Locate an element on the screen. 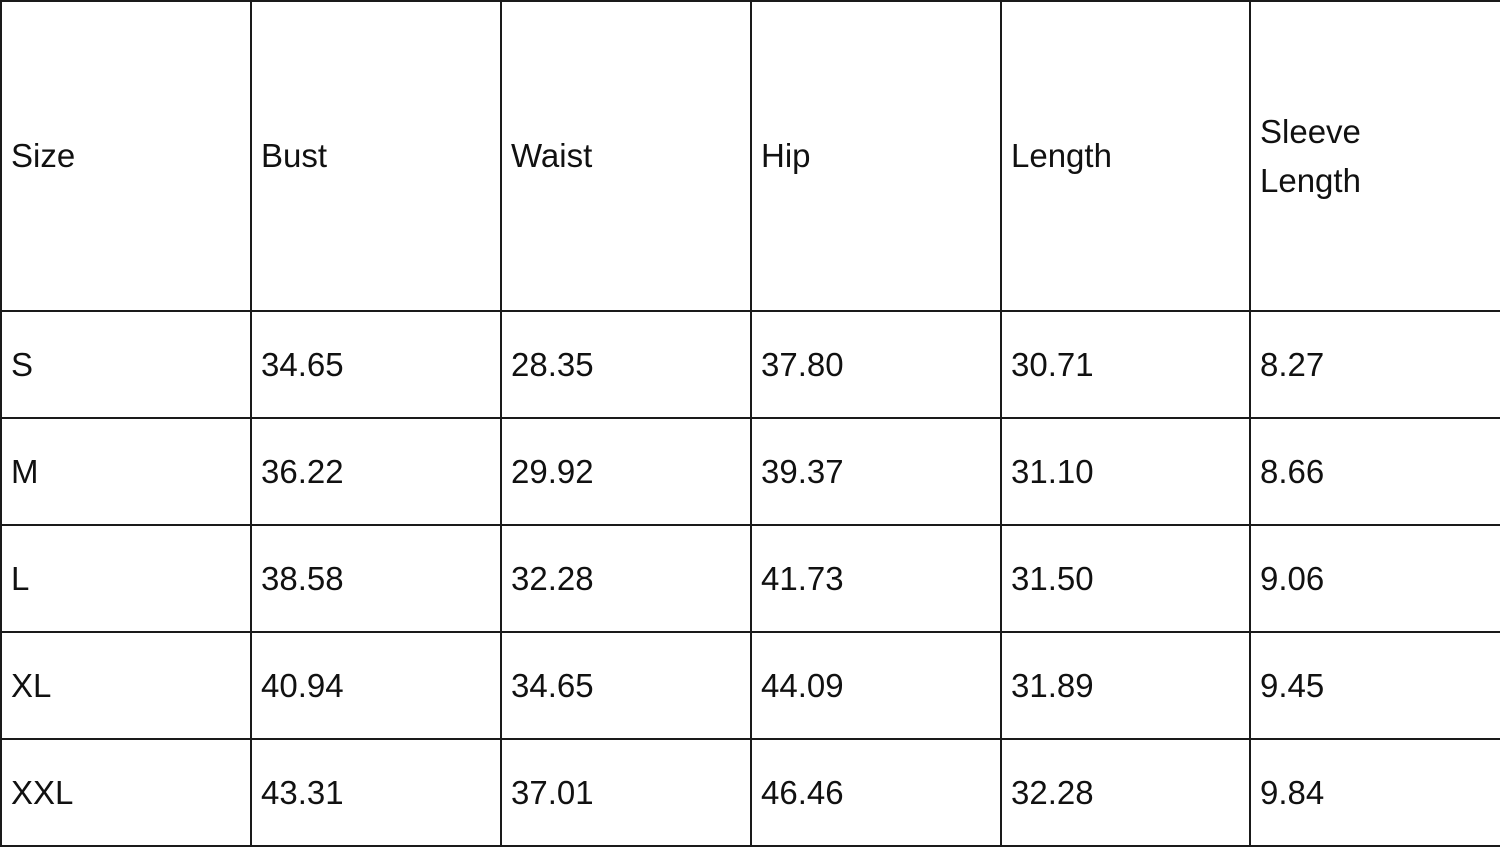 The width and height of the screenshot is (1500, 847). cell-waist: 37.01 is located at coordinates (626, 792).